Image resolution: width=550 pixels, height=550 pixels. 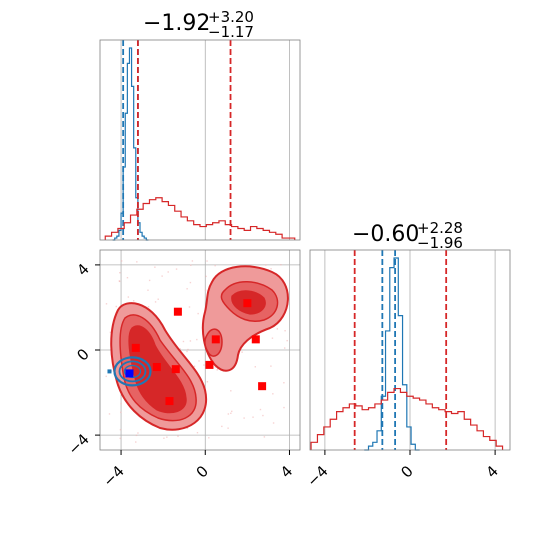 I want to click on x-tick-label: 4, so click(x=286, y=471).